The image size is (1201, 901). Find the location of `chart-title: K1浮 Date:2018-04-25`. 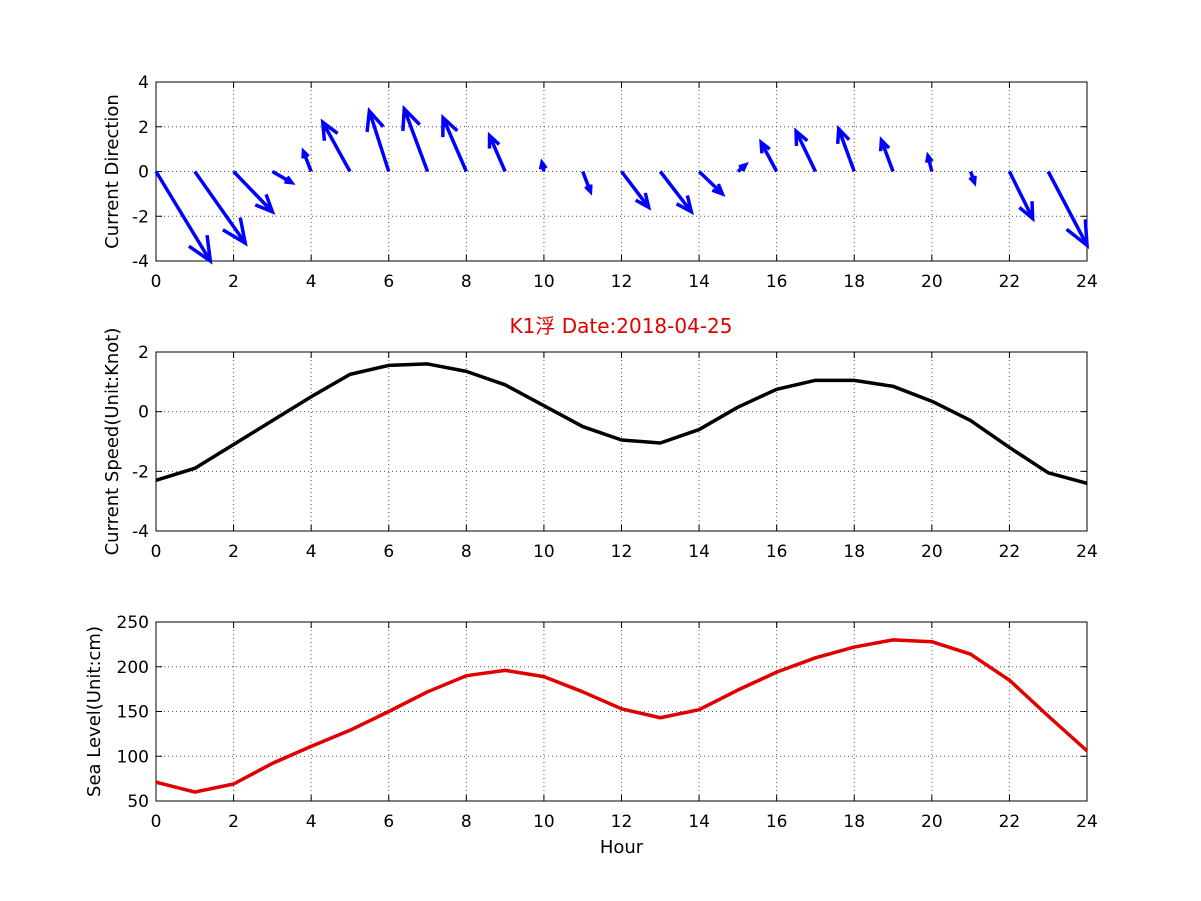

chart-title: K1浮 Date:2018-04-25 is located at coordinates (621, 326).